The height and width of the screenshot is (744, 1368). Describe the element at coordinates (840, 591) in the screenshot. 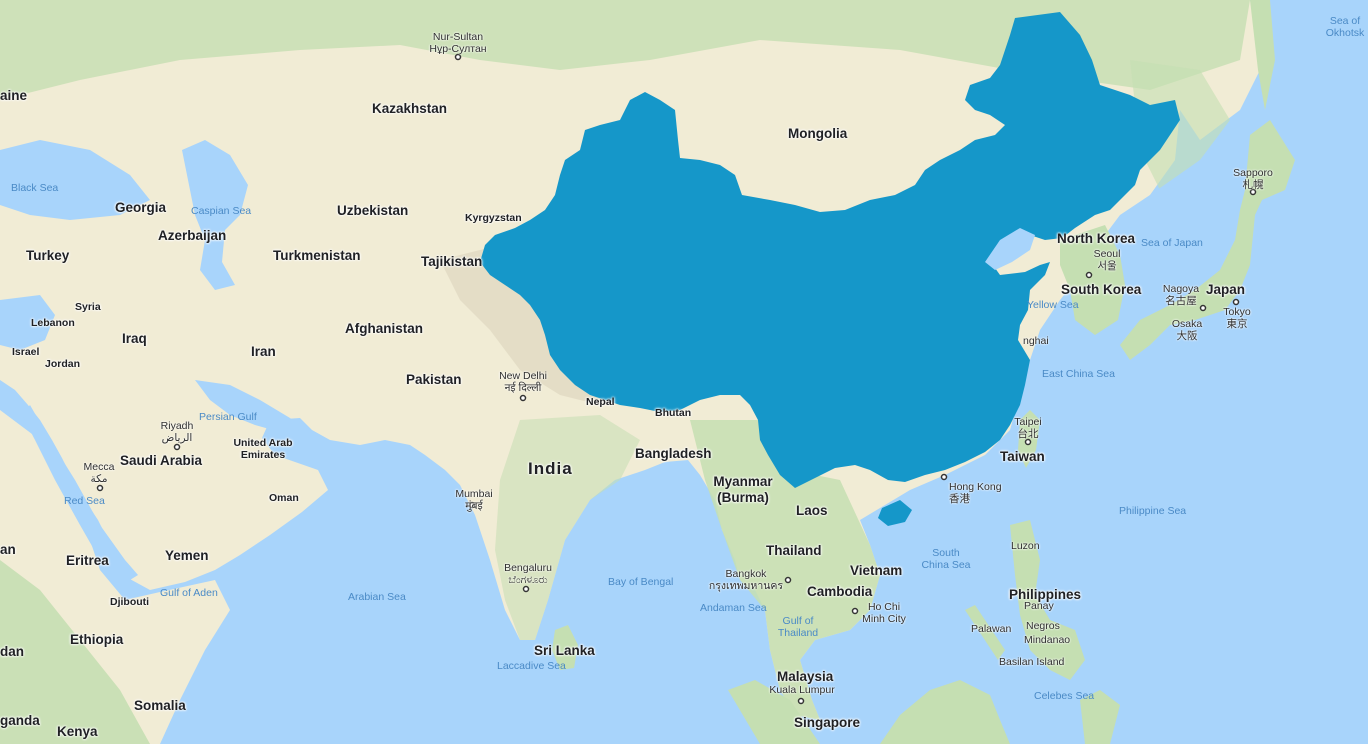

I see `label-cambodia: Cambodia` at that location.